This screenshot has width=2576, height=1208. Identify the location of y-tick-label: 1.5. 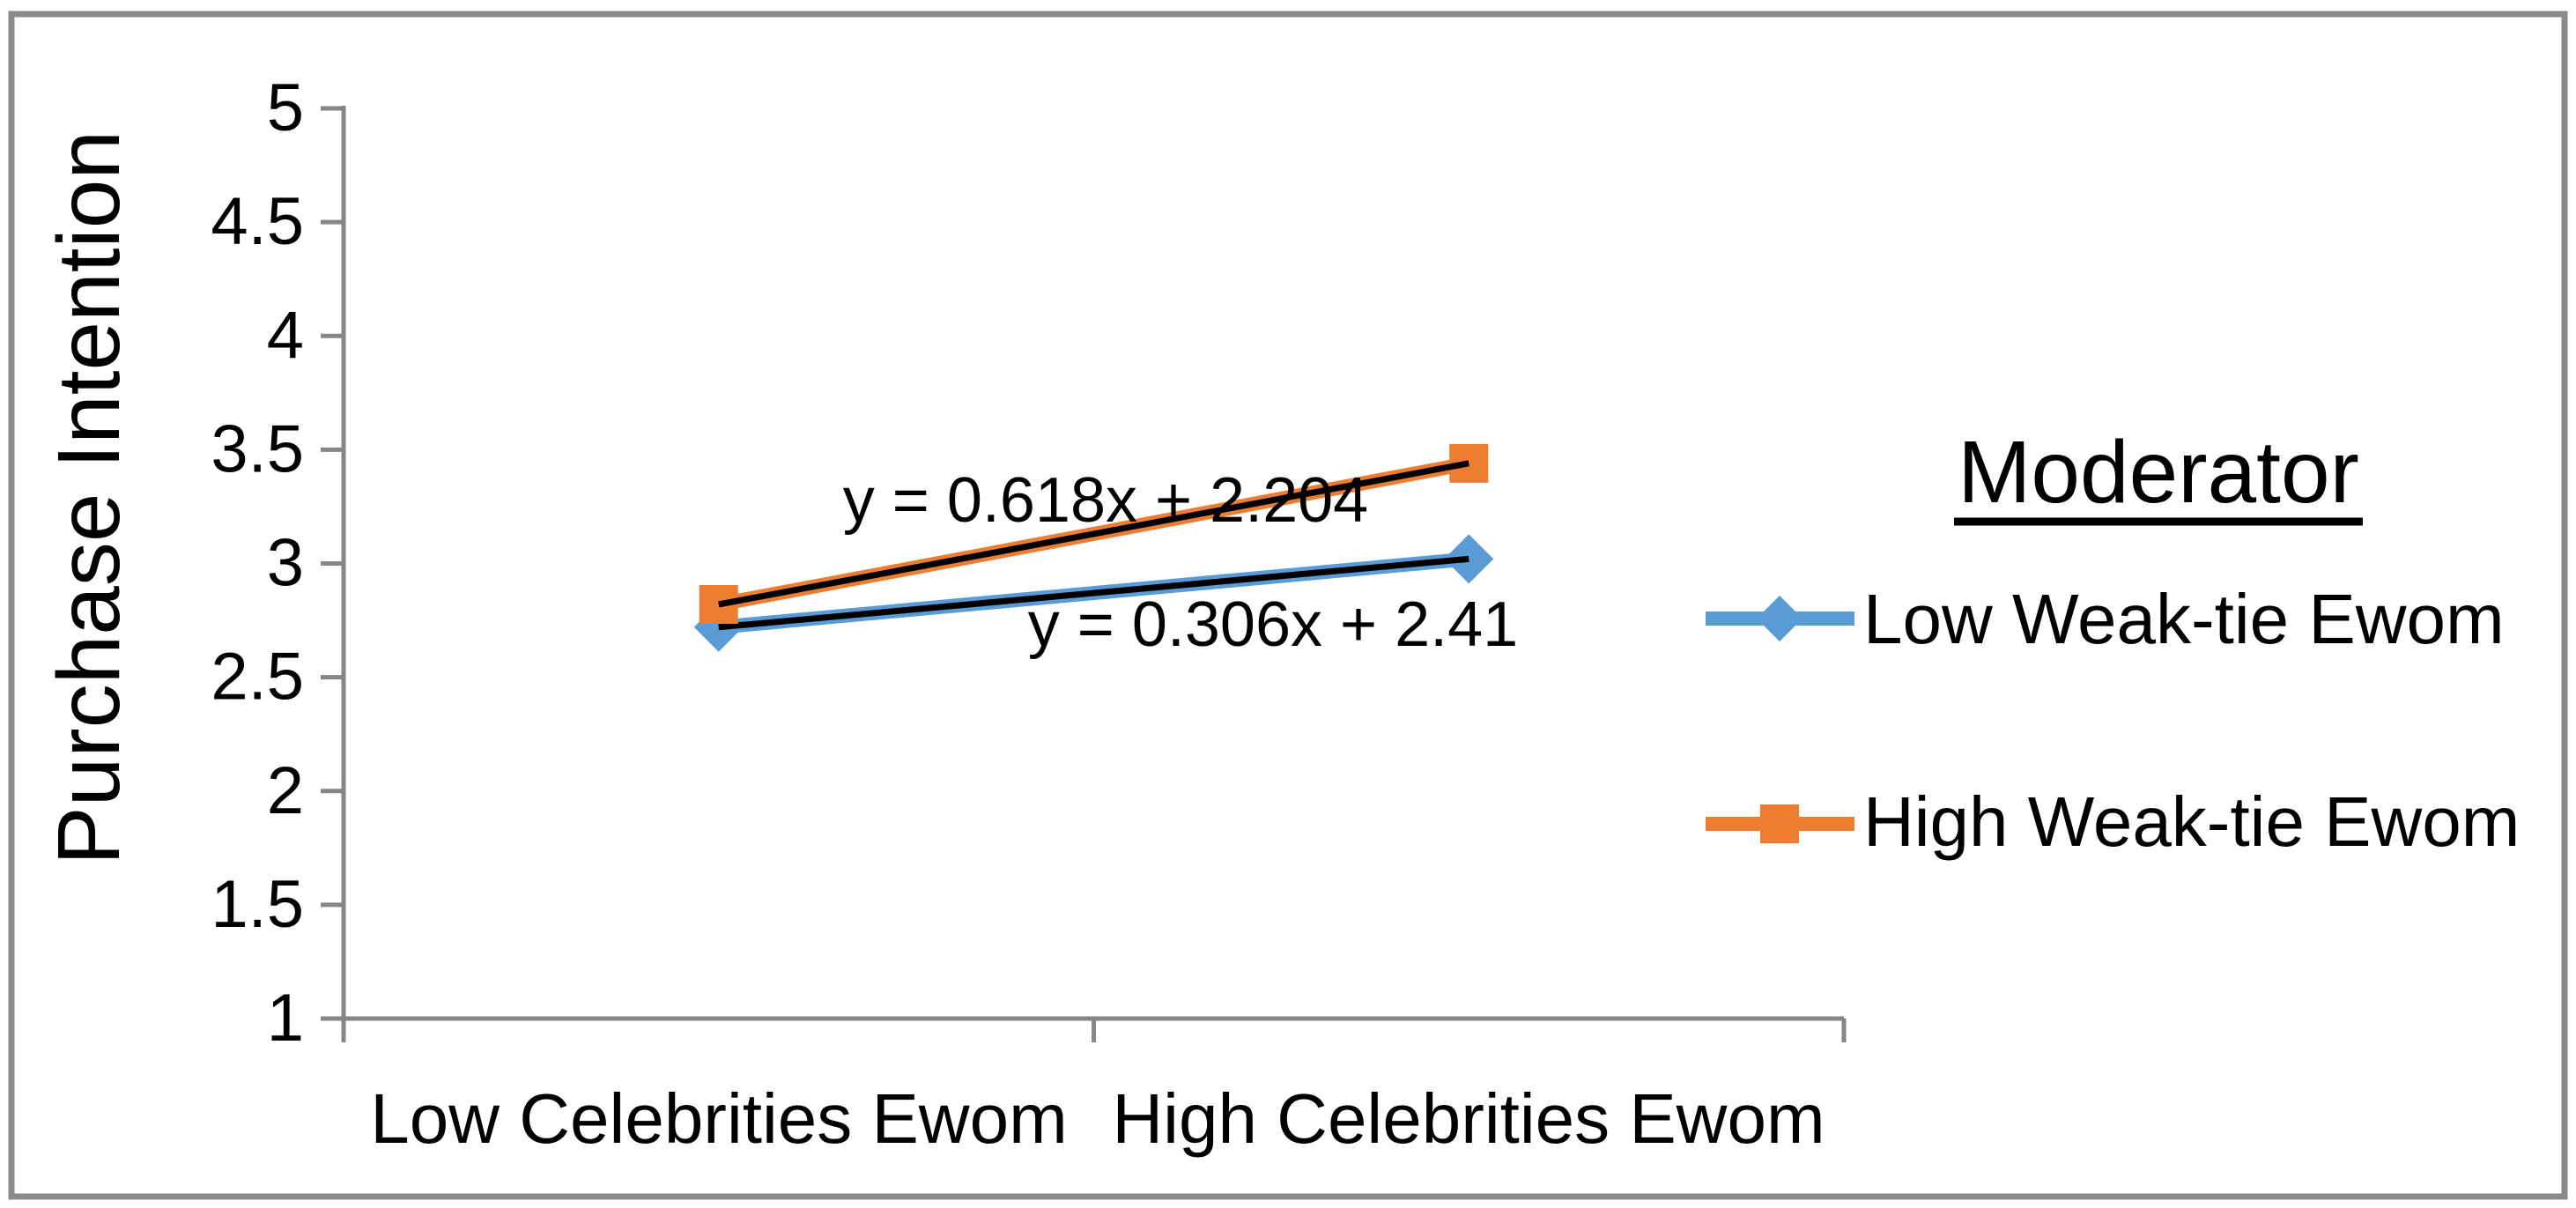
(257, 904).